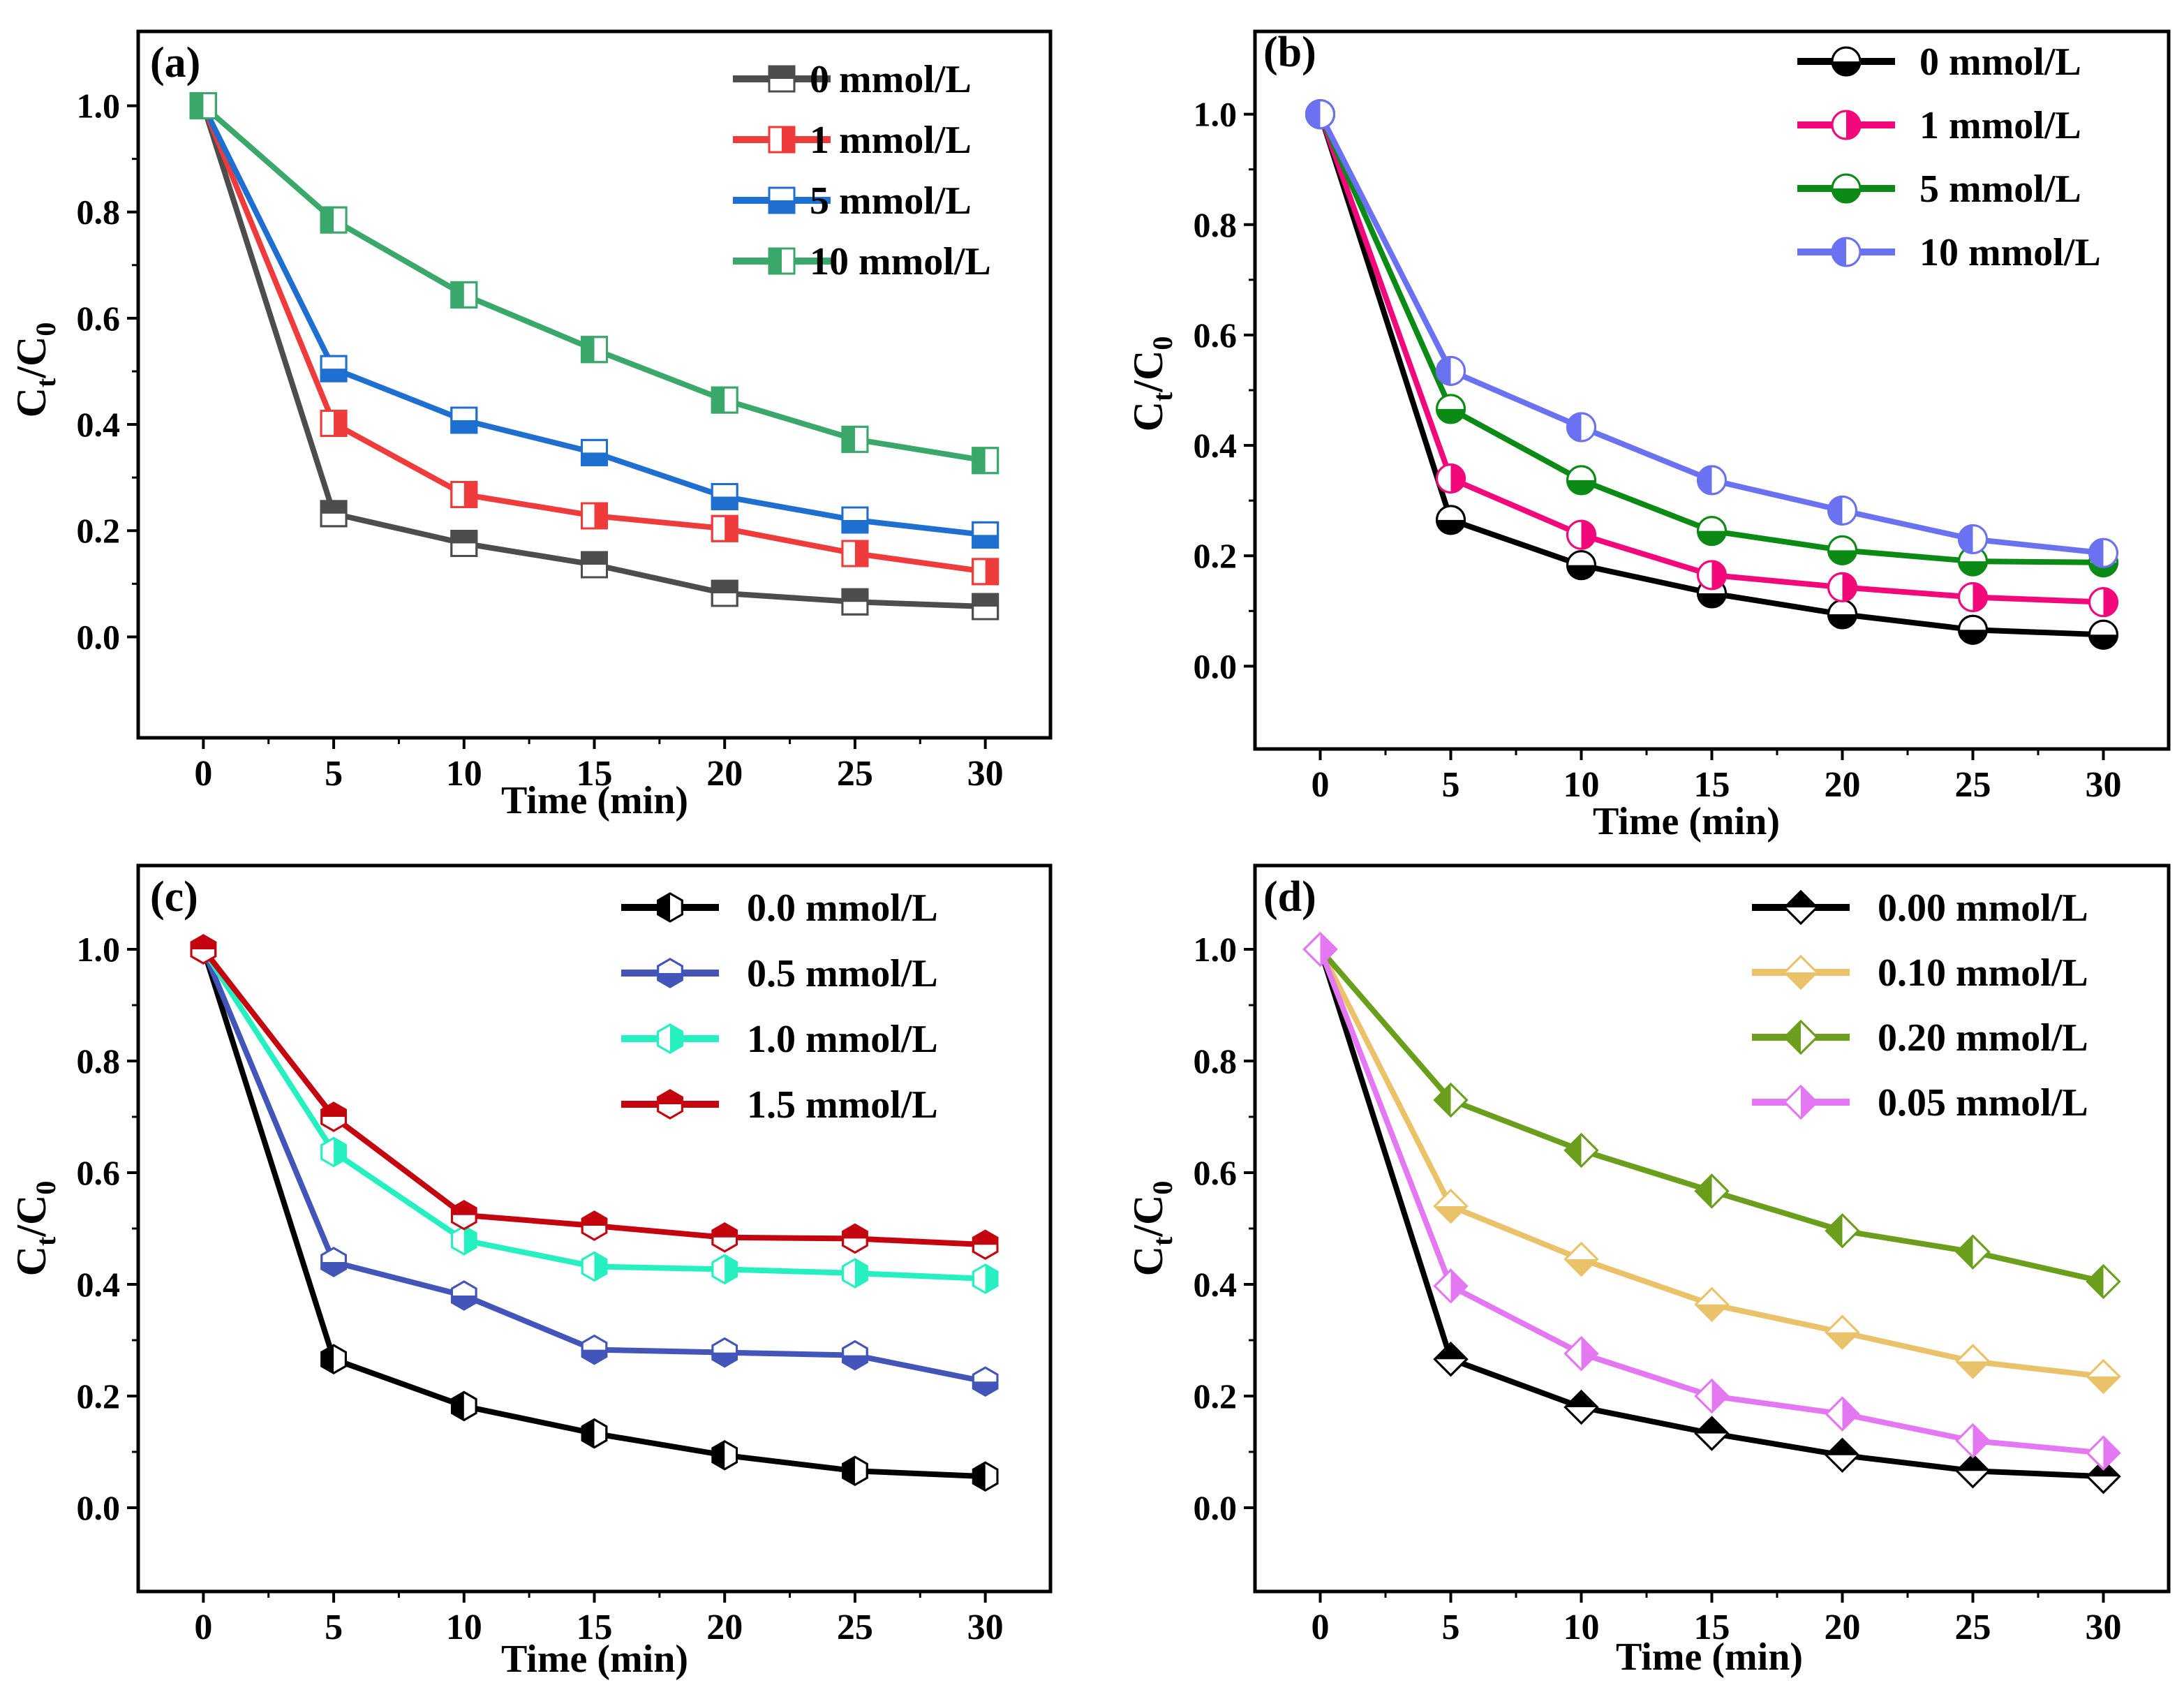 The width and height of the screenshot is (2184, 1692). I want to click on legend-item: 0 mmol/L, so click(1939, 62).